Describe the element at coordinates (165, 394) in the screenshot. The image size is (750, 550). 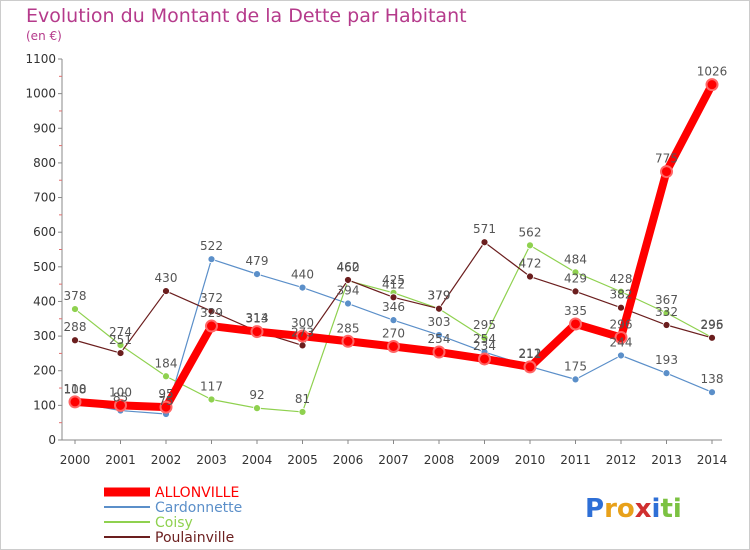
I see `data-label: 95` at that location.